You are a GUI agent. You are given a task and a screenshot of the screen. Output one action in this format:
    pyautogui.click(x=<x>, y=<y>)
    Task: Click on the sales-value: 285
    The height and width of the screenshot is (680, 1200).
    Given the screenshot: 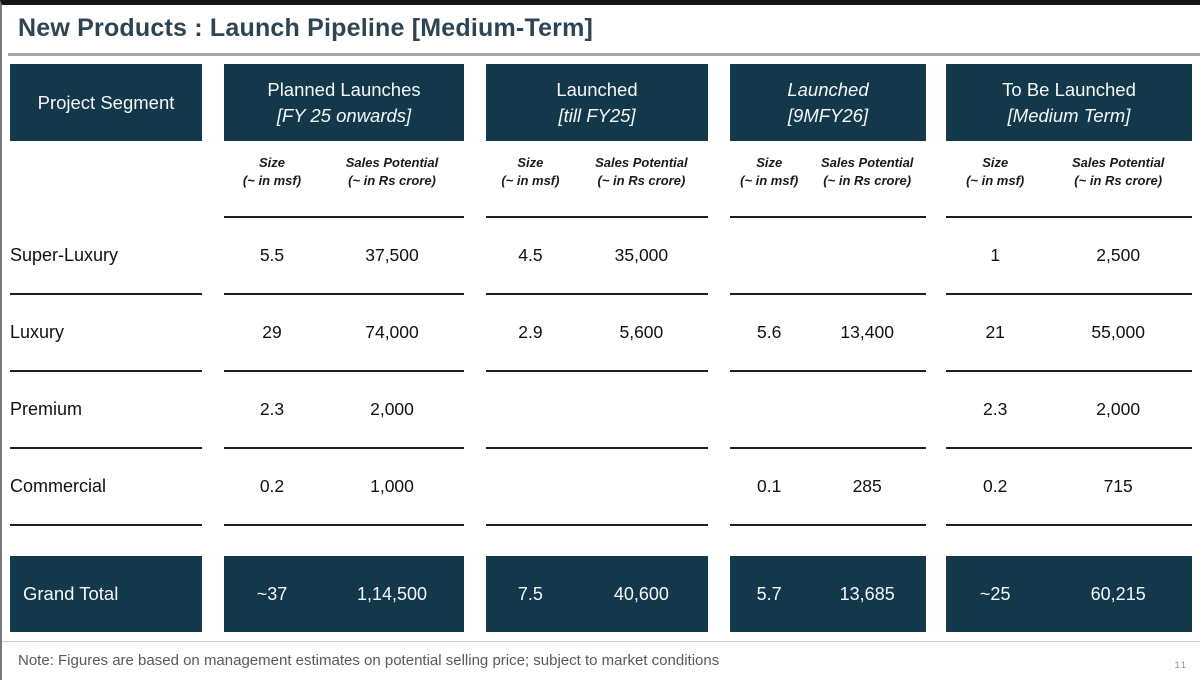 What is the action you would take?
    pyautogui.click(x=867, y=486)
    